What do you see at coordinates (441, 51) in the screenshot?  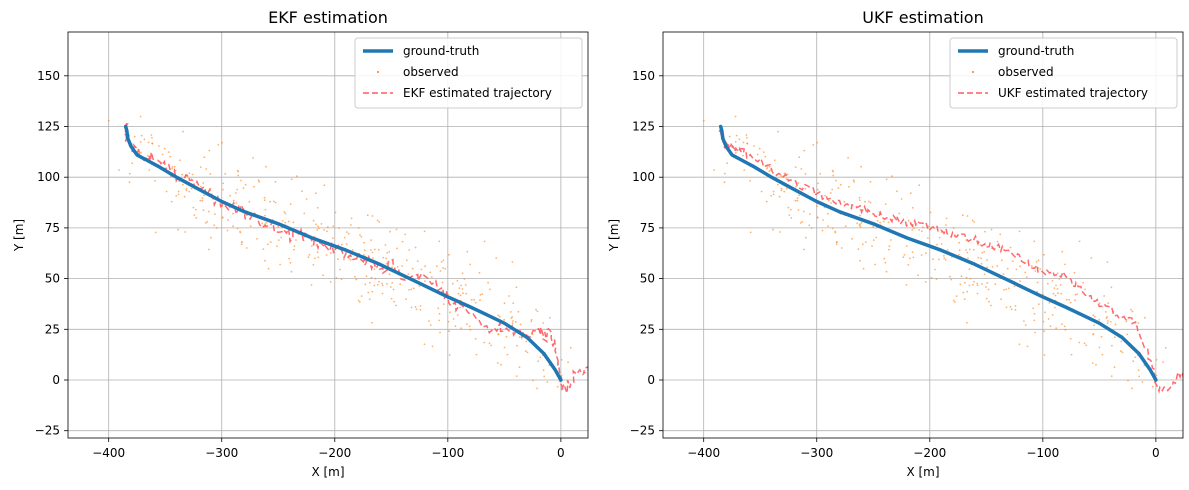 I see `legend-label-ground-truth: ground-truth` at bounding box center [441, 51].